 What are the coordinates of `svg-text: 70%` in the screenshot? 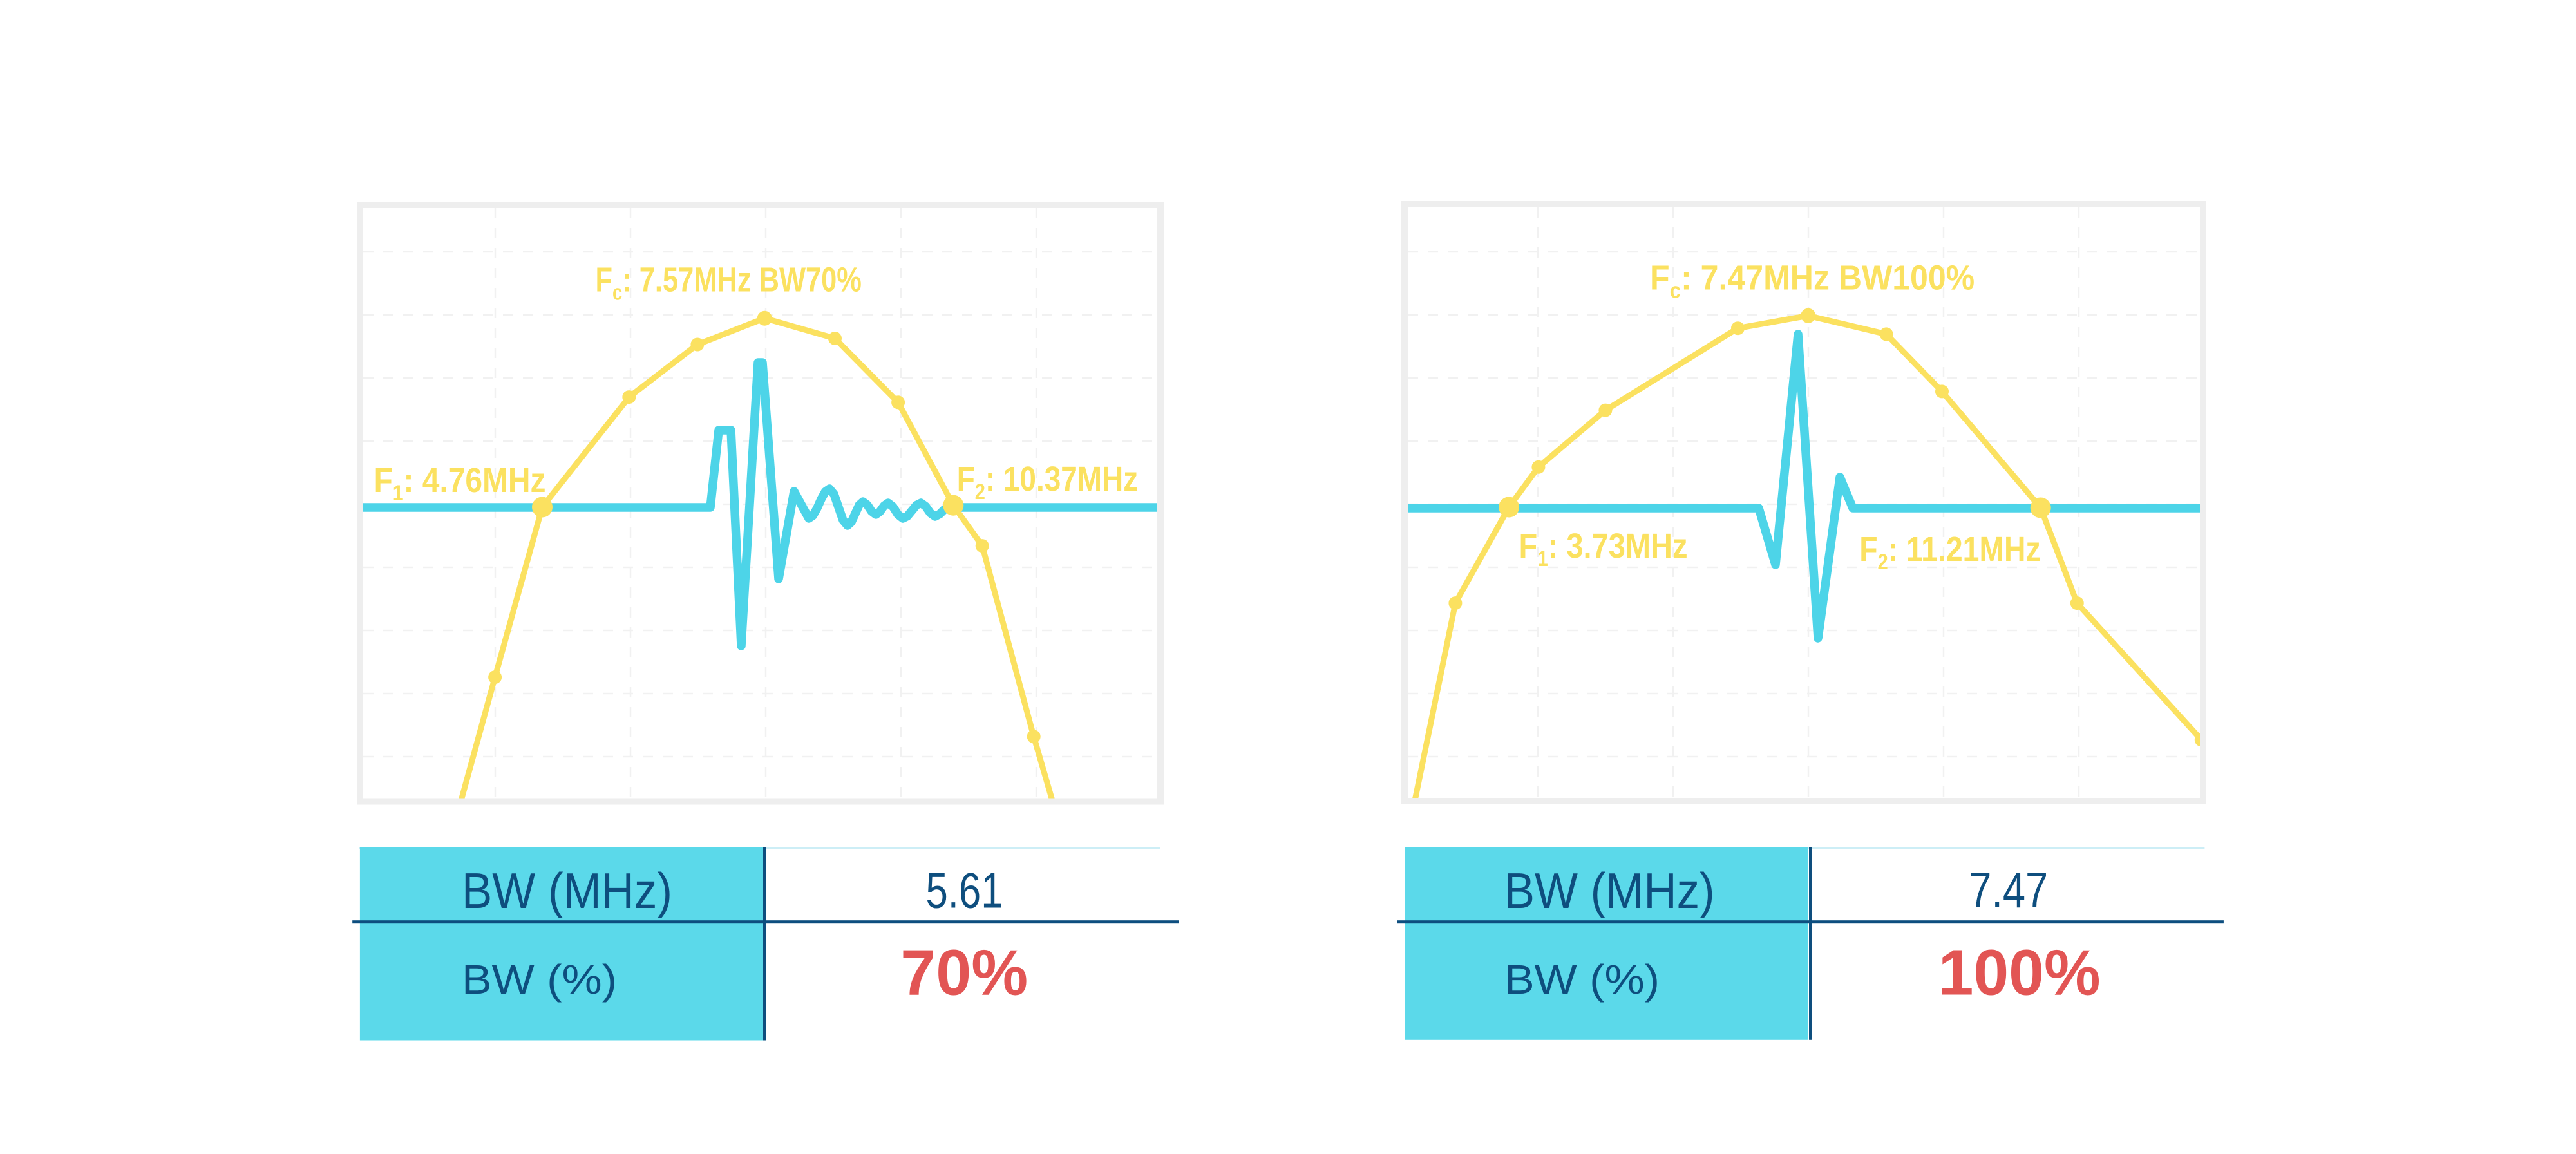 It's located at (964, 973).